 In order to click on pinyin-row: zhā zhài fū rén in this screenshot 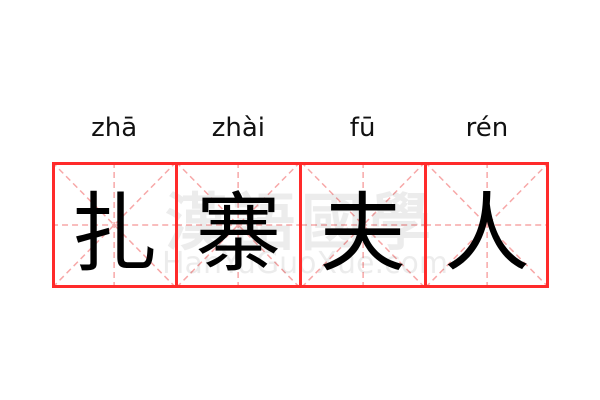, I will do `click(300, 128)`.